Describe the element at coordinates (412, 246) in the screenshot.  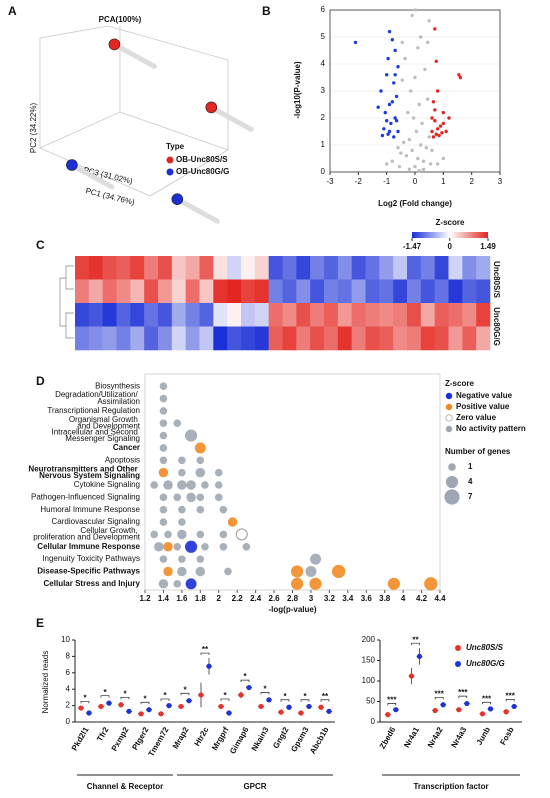
I see `colorbar-tick-label: -1.47` at that location.